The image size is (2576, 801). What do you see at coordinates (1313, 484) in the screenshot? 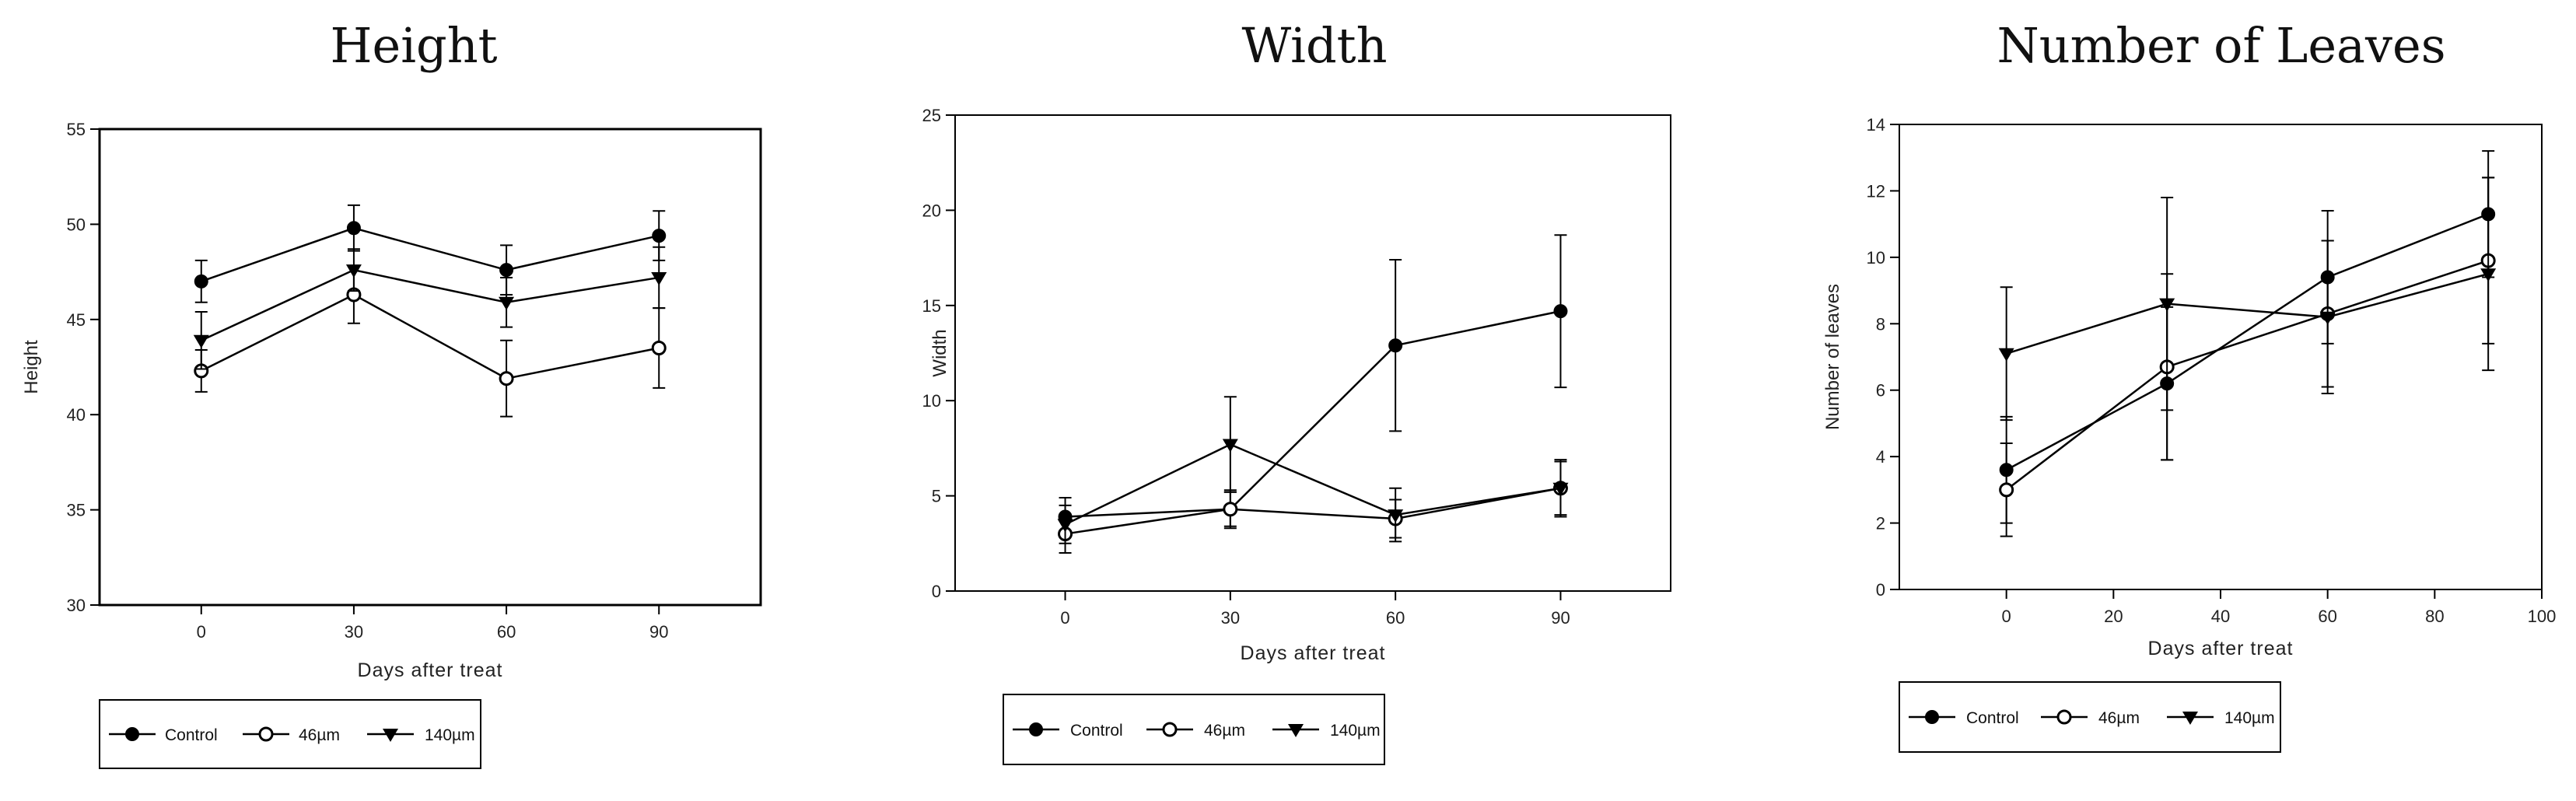
I see `chart-1-series-140um-line` at bounding box center [1313, 484].